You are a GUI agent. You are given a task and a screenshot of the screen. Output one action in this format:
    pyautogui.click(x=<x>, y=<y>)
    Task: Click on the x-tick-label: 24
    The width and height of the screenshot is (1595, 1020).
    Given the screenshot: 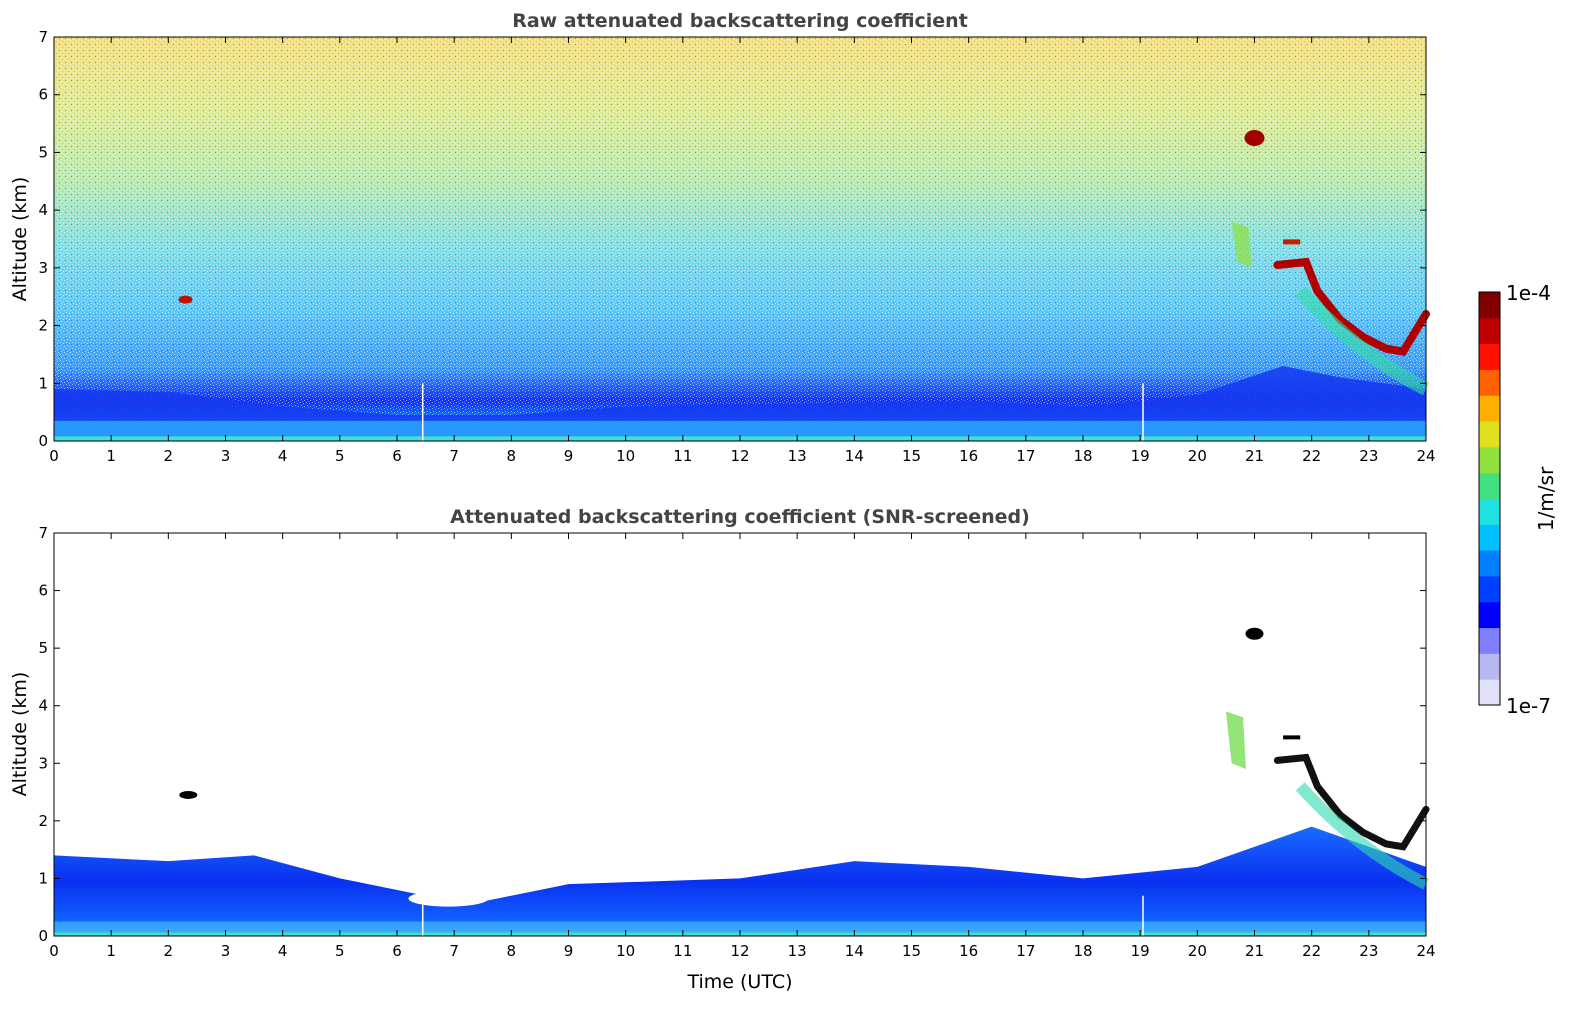 What is the action you would take?
    pyautogui.click(x=1425, y=951)
    